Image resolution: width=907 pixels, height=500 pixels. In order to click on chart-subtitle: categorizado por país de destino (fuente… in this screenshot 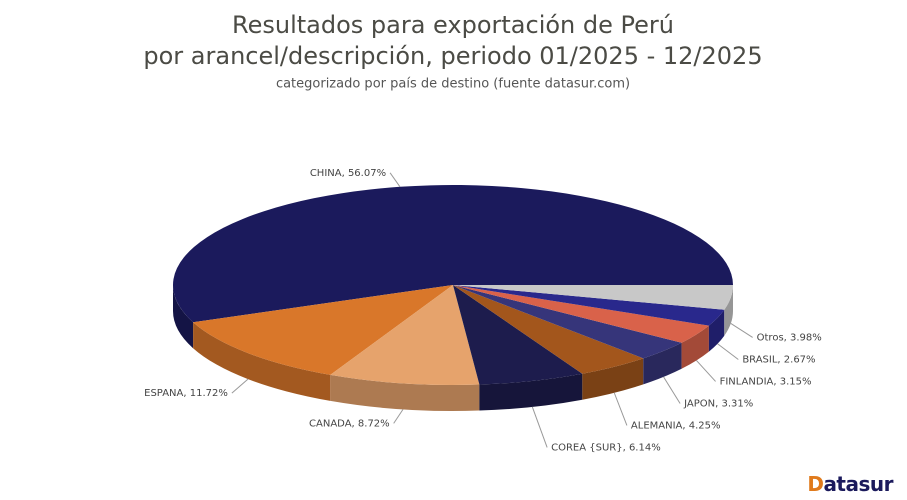, I will do `click(453, 84)`.